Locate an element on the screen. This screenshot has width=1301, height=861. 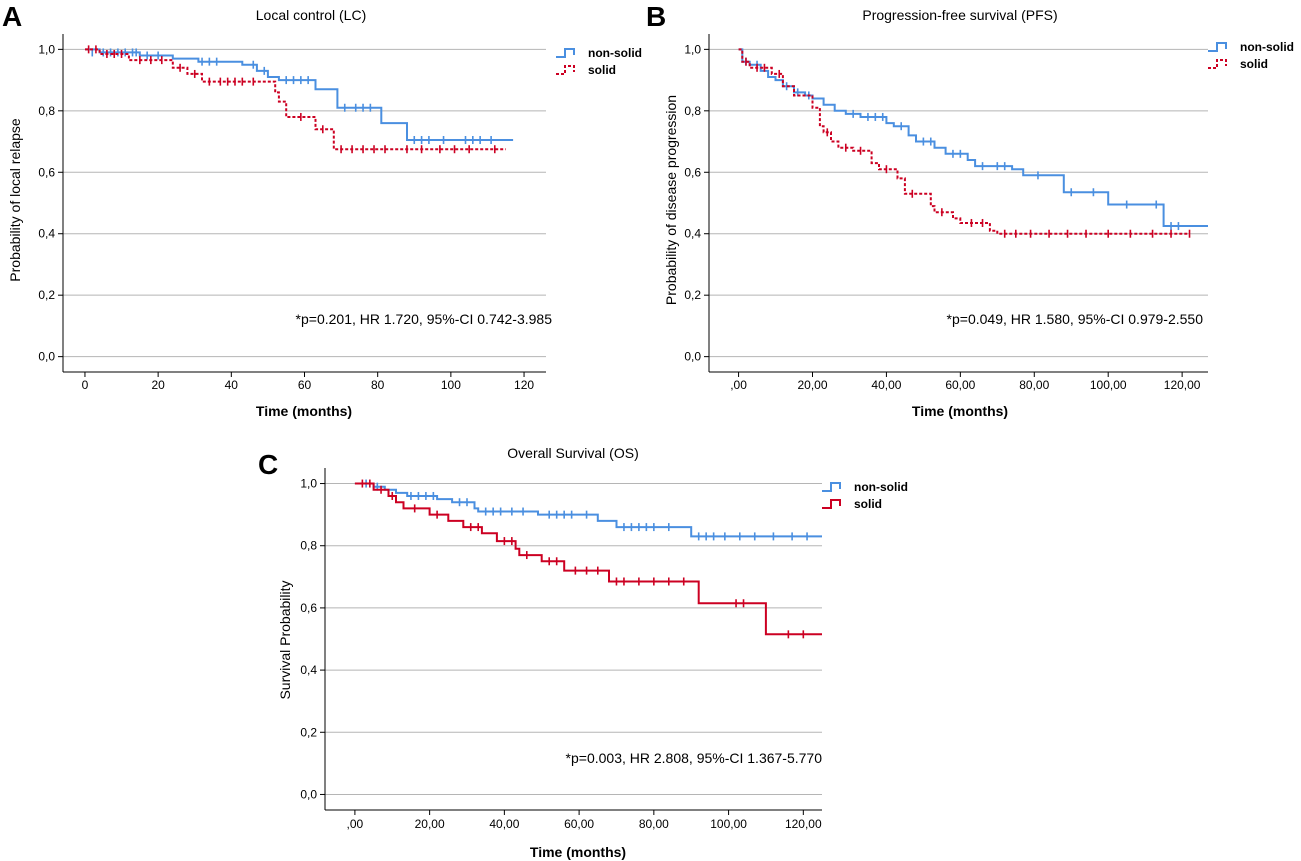
legend-label-c-non-solid: non-solid is located at coordinates (881, 487).